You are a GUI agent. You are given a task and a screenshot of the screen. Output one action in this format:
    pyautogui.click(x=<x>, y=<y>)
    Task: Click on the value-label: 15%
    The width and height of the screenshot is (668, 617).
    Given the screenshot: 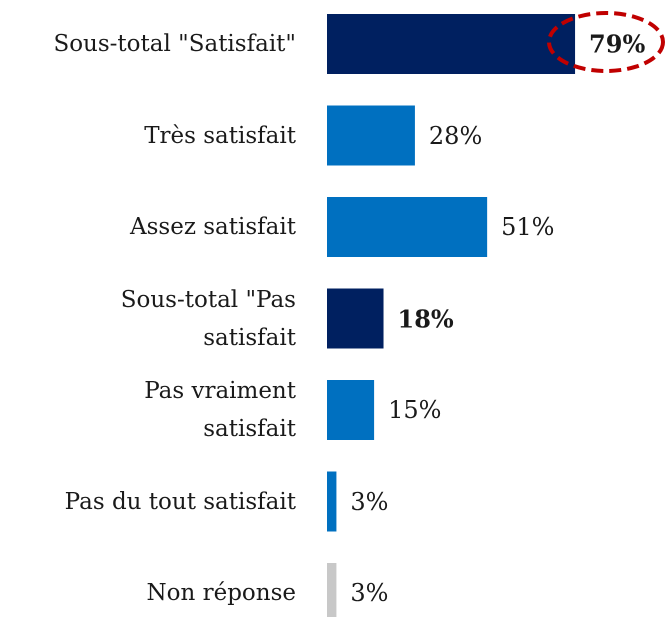 What is the action you would take?
    pyautogui.click(x=415, y=410)
    